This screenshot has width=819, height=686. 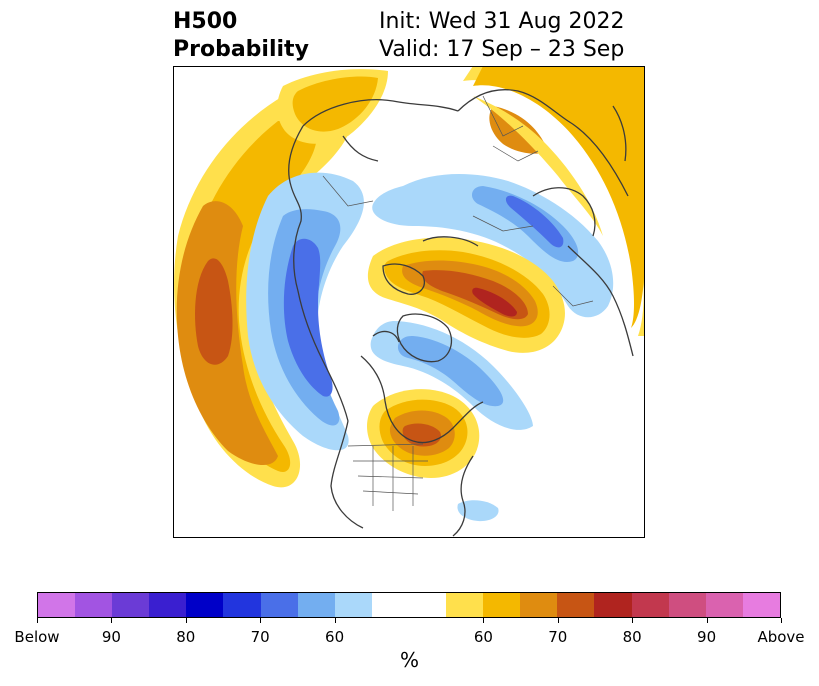 I want to click on init-date: Init: Wed 31 Aug 2022, so click(x=502, y=21).